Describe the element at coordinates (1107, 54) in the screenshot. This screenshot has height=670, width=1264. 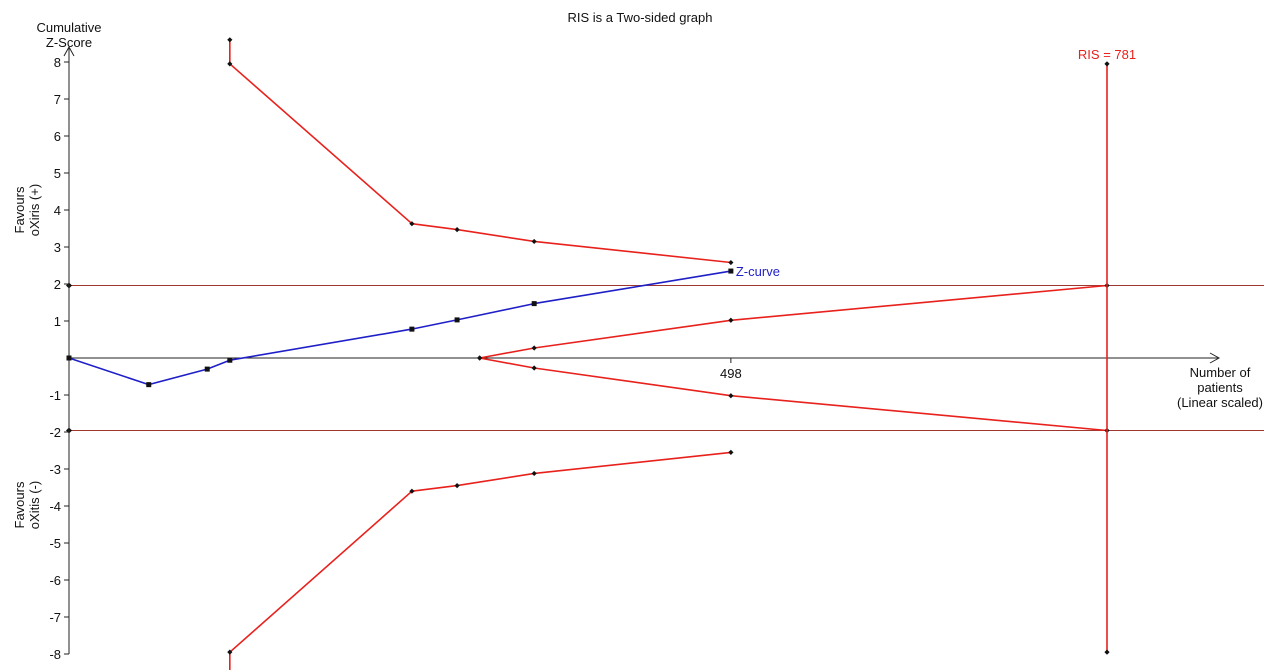
I see `ris-label: RIS = 781` at that location.